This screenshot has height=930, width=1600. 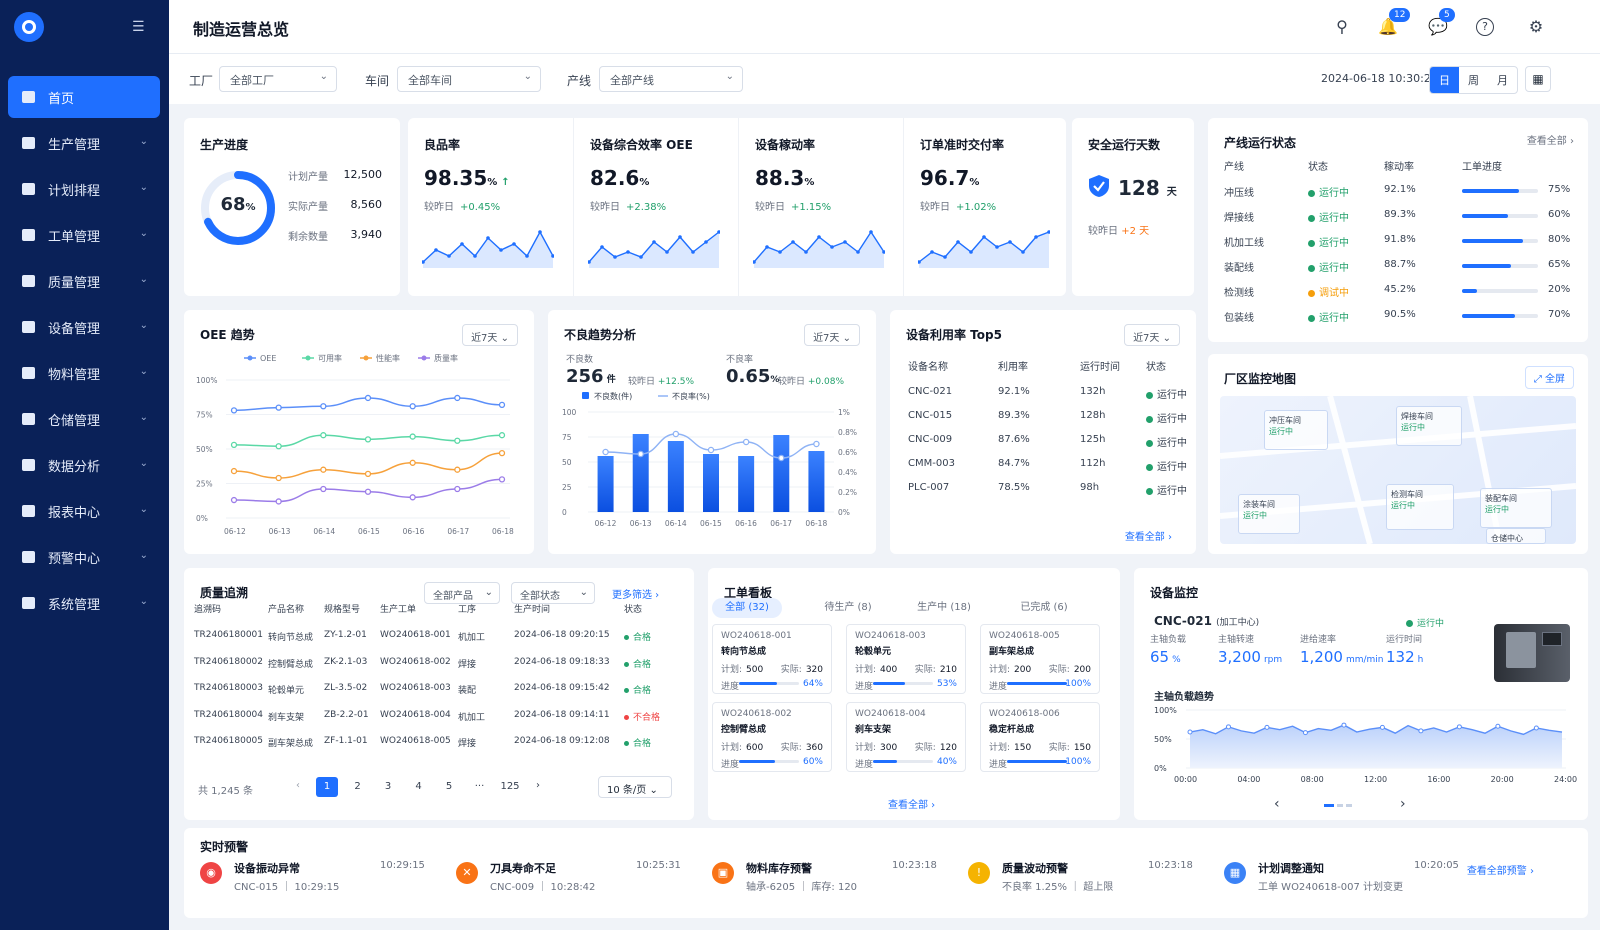 I want to click on product-filter-select: 全部产品 ⌄, so click(x=462, y=593).